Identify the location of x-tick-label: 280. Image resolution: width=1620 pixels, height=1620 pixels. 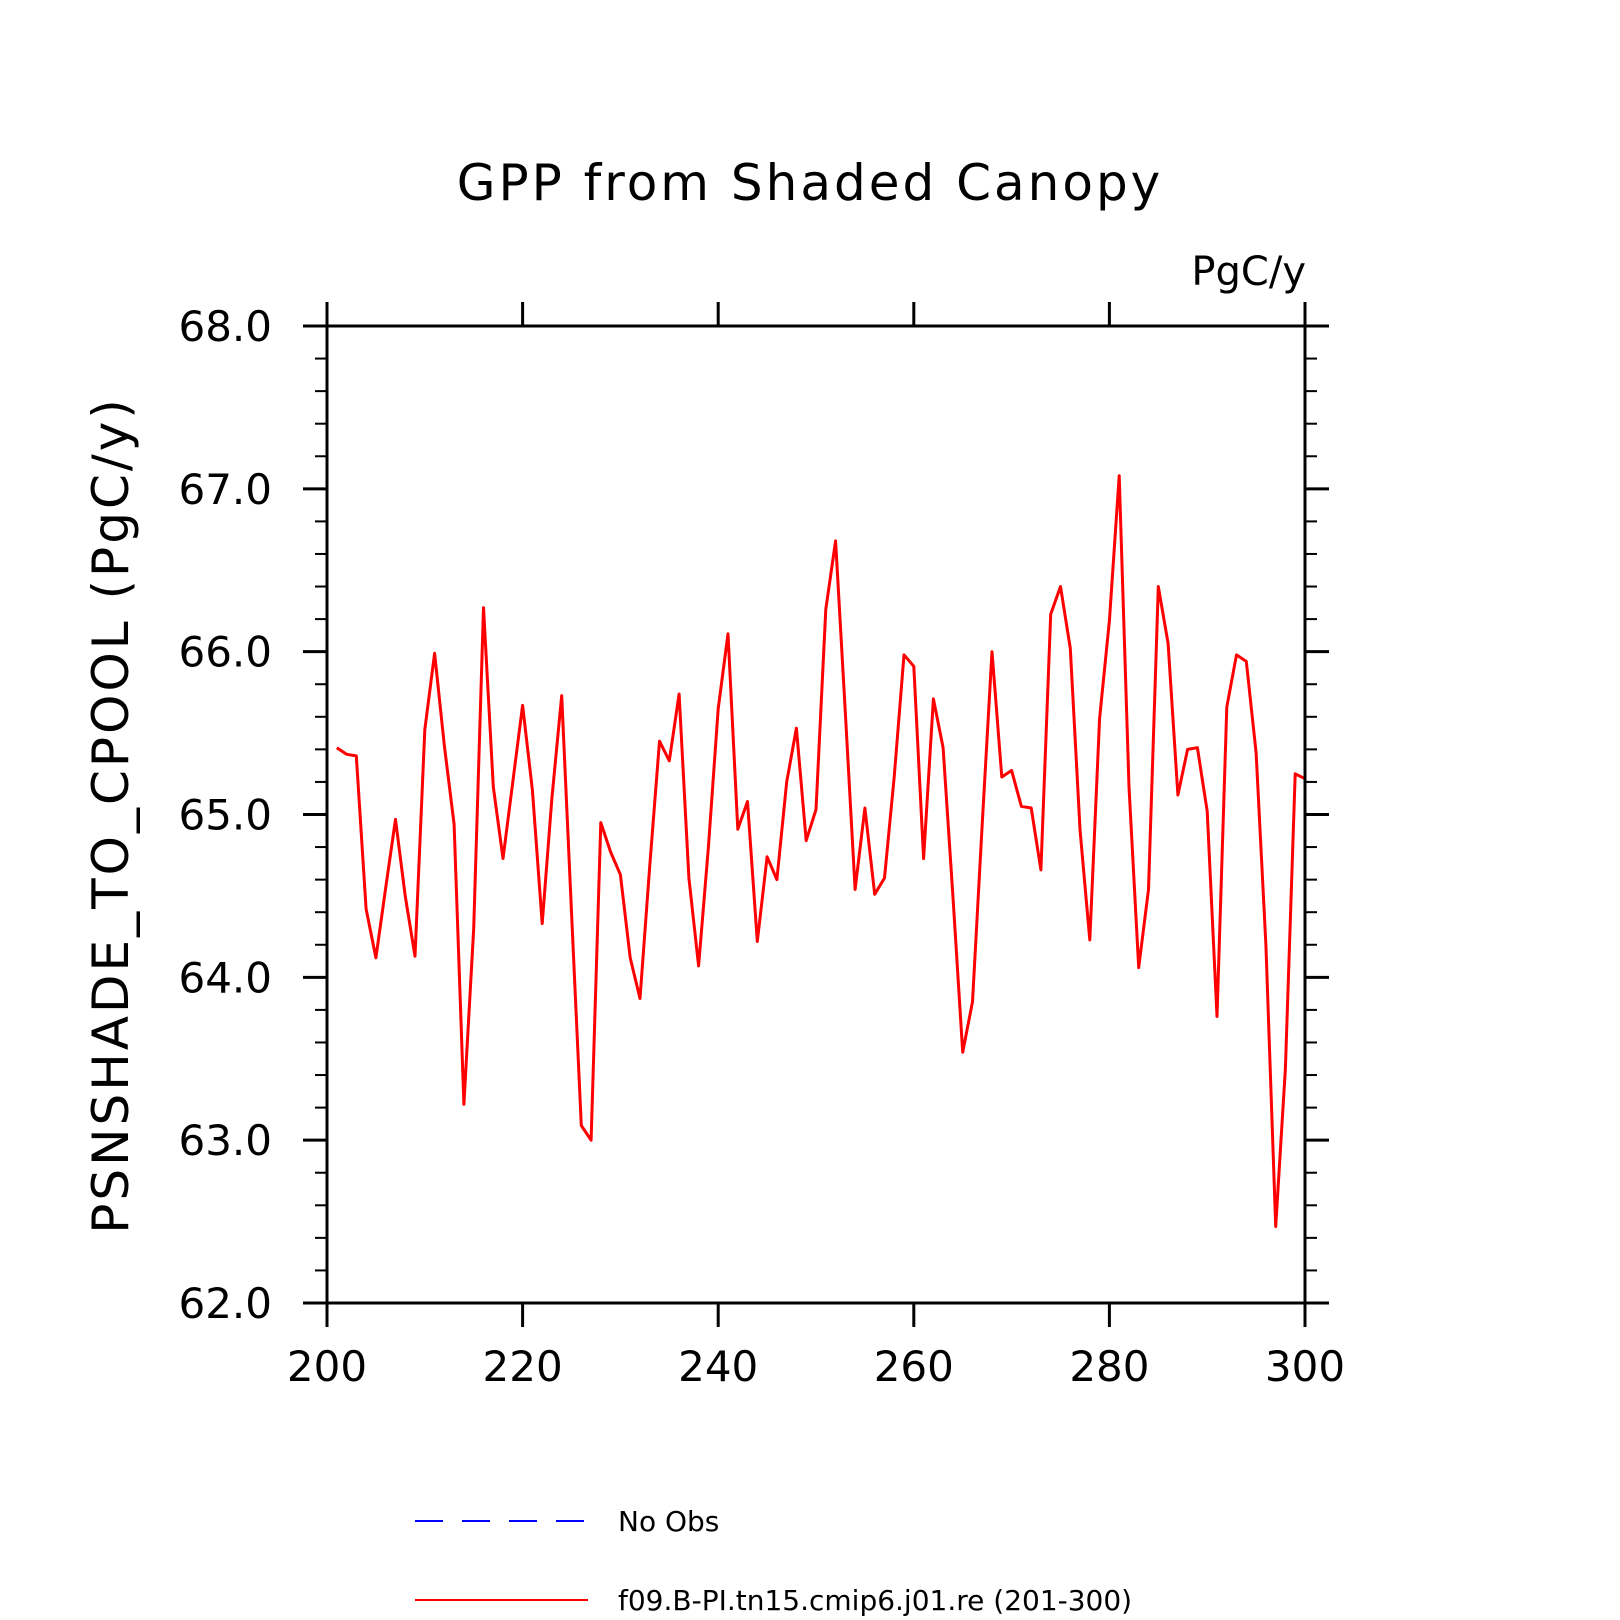
(1109, 1366).